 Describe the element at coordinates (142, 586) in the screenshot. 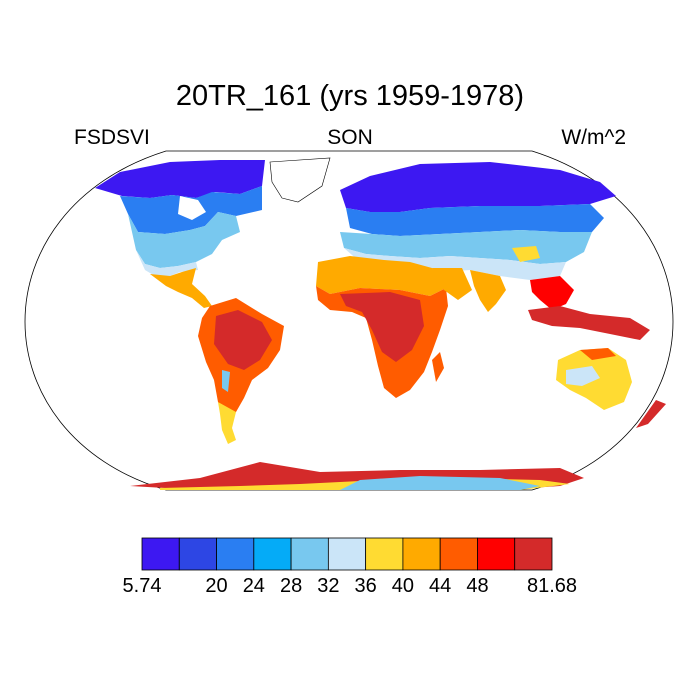

I see `colorbar-label: 5.74` at that location.